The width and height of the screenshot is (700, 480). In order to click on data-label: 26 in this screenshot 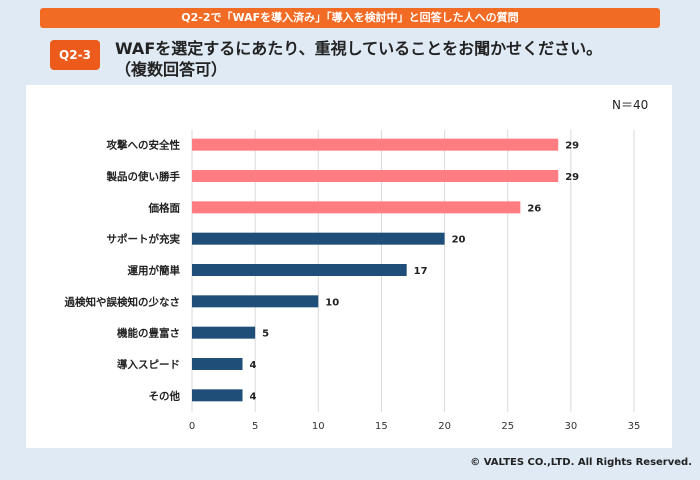, I will do `click(534, 208)`.